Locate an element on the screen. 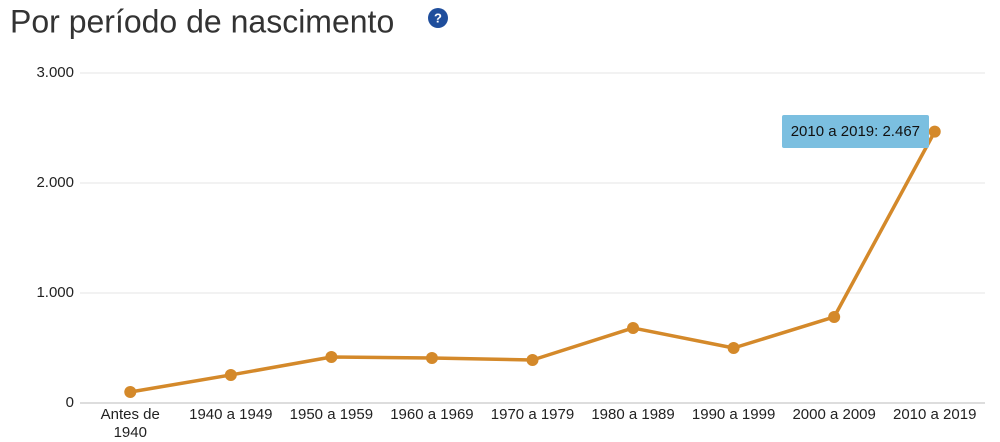 The width and height of the screenshot is (1000, 442). x-tick-label: Antes de 1940 is located at coordinates (130, 423).